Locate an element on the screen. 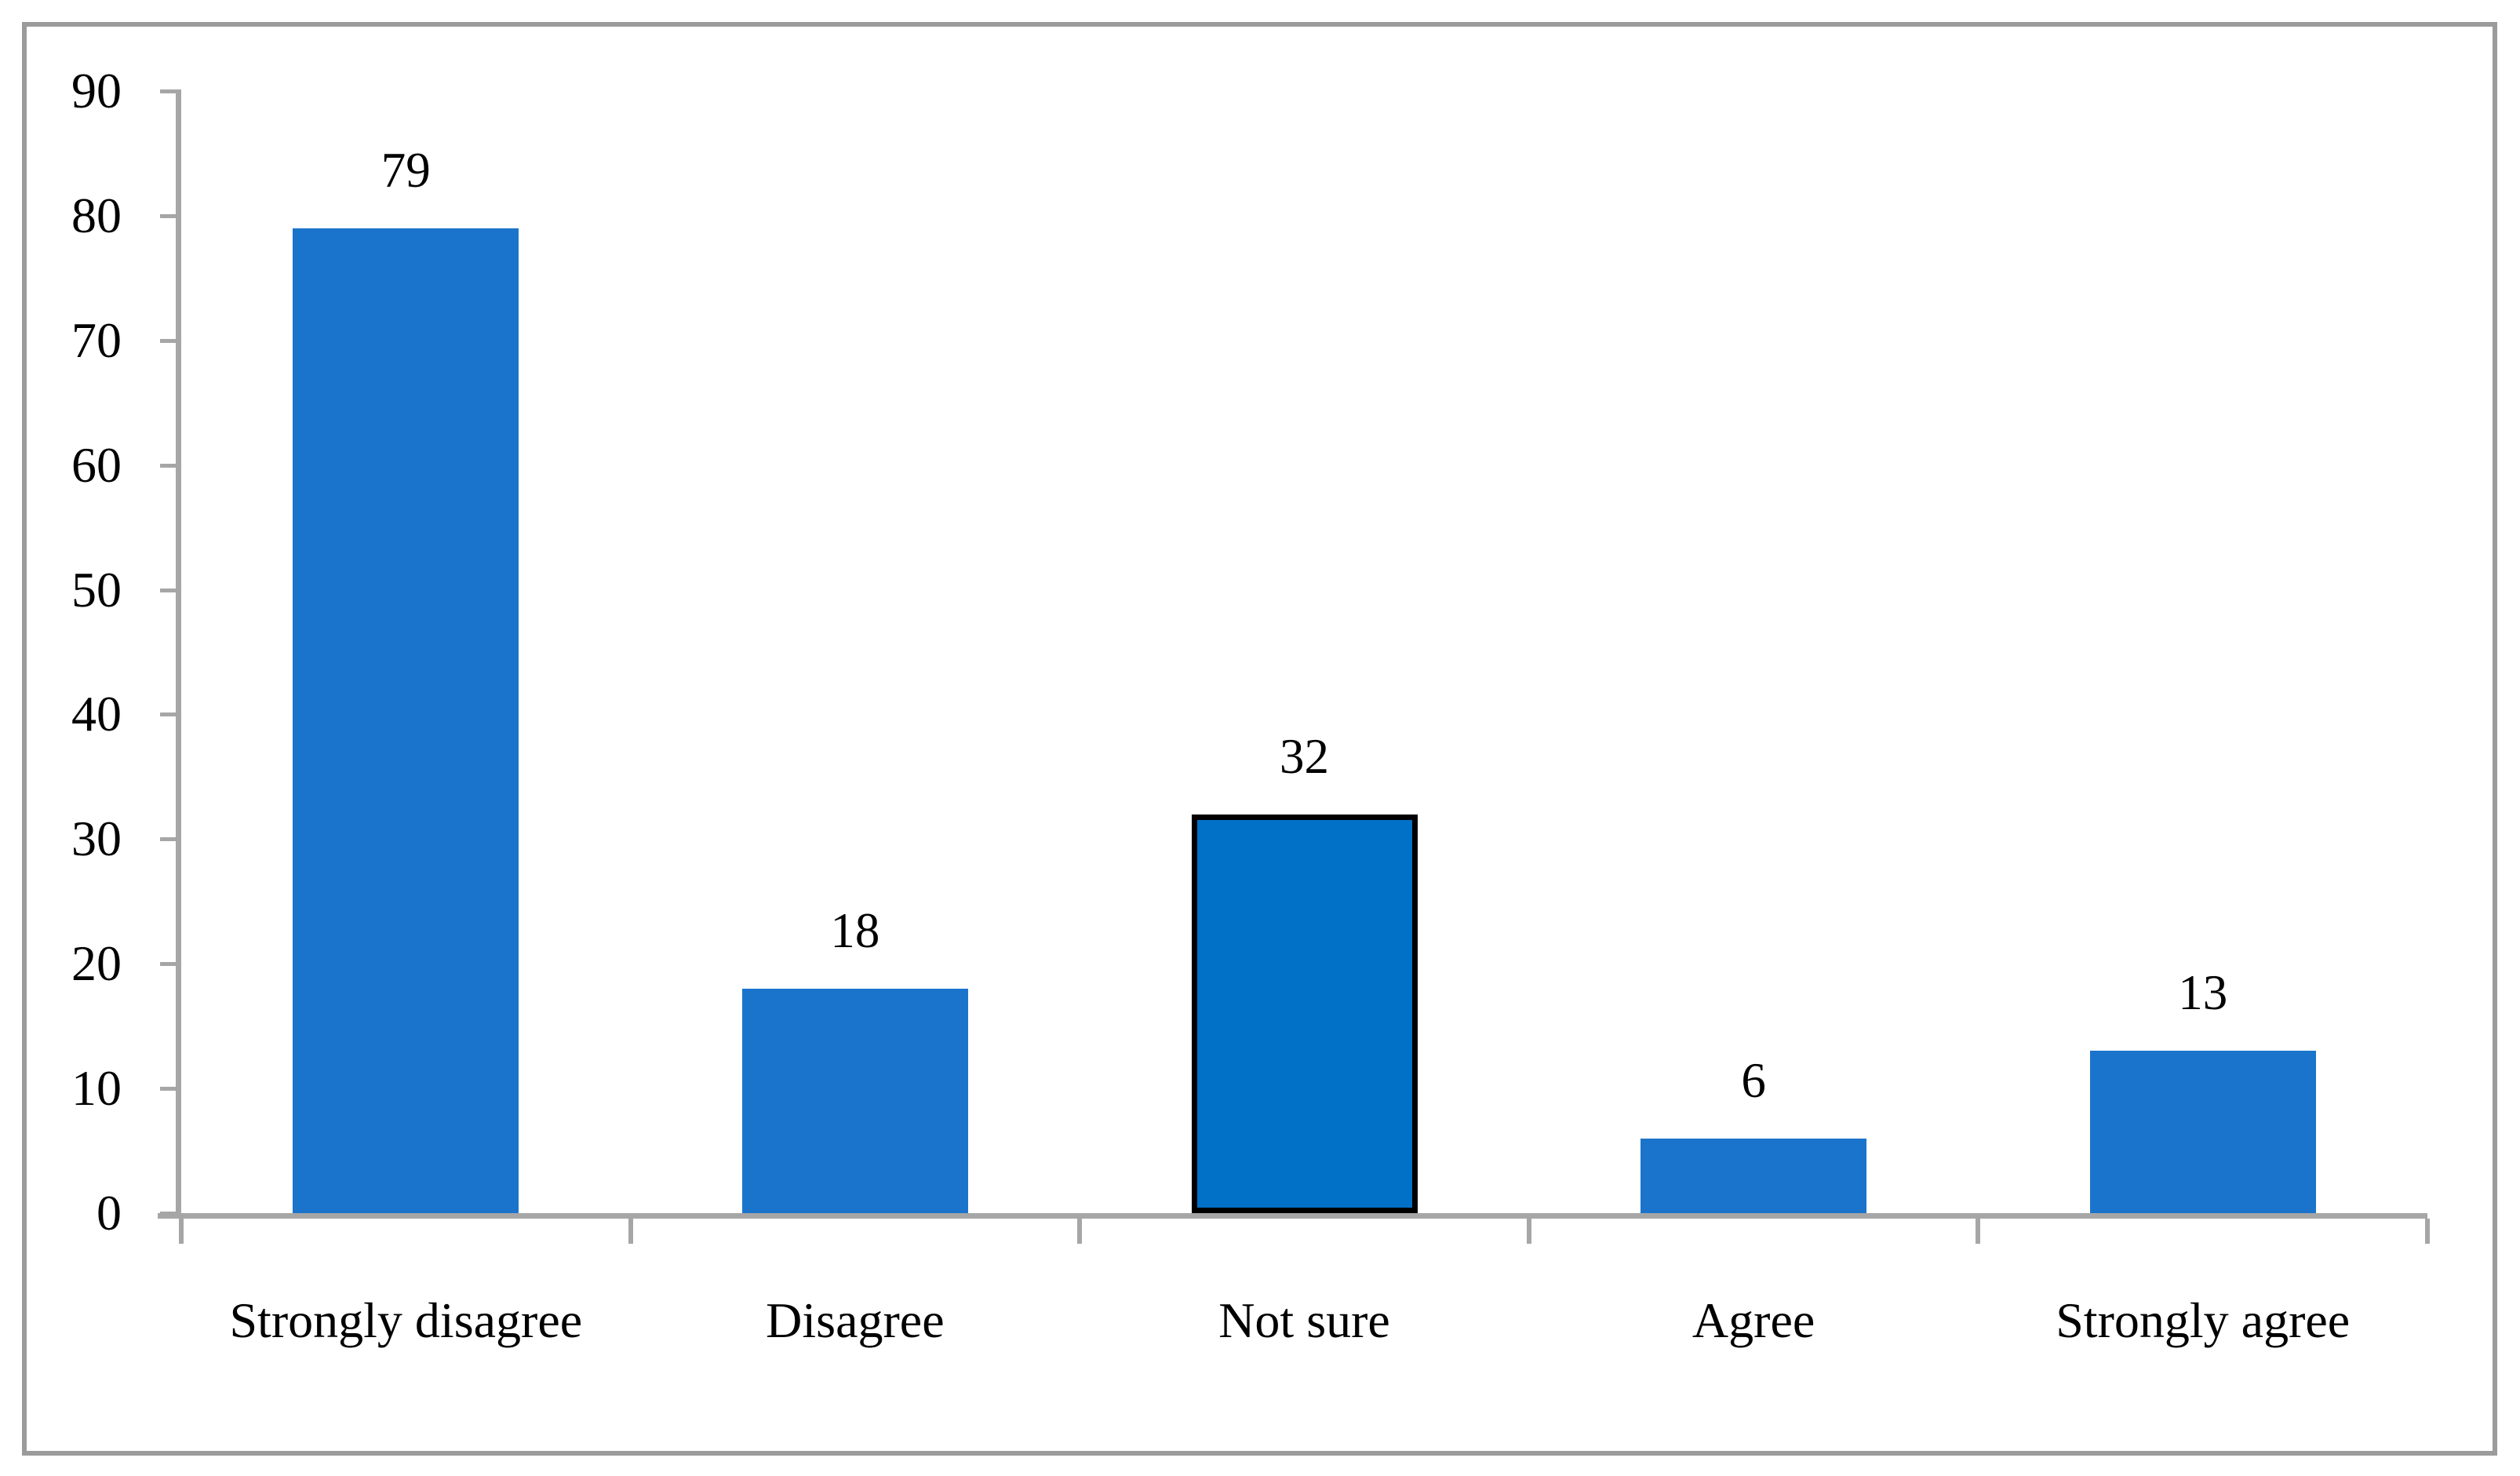 This screenshot has height=1476, width=2520. bar-strongly-agree is located at coordinates (2202, 1132).